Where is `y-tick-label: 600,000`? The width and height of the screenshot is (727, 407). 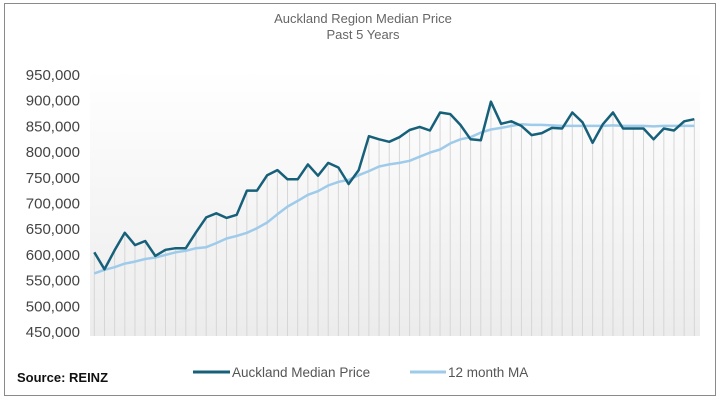 y-tick-label: 600,000 is located at coordinates (53, 255).